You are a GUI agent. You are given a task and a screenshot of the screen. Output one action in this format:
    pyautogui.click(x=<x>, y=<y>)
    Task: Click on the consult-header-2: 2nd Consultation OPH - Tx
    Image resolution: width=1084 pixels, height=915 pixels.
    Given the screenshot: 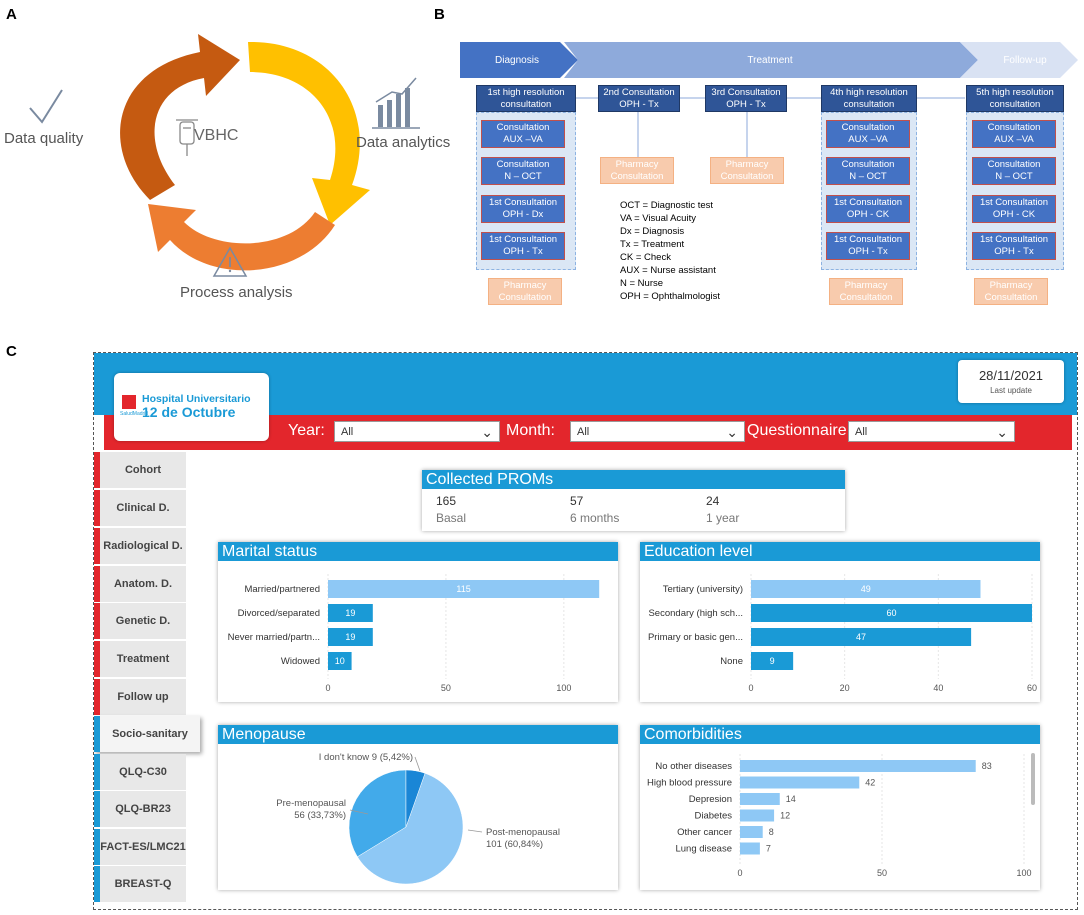 What is the action you would take?
    pyautogui.click(x=639, y=98)
    